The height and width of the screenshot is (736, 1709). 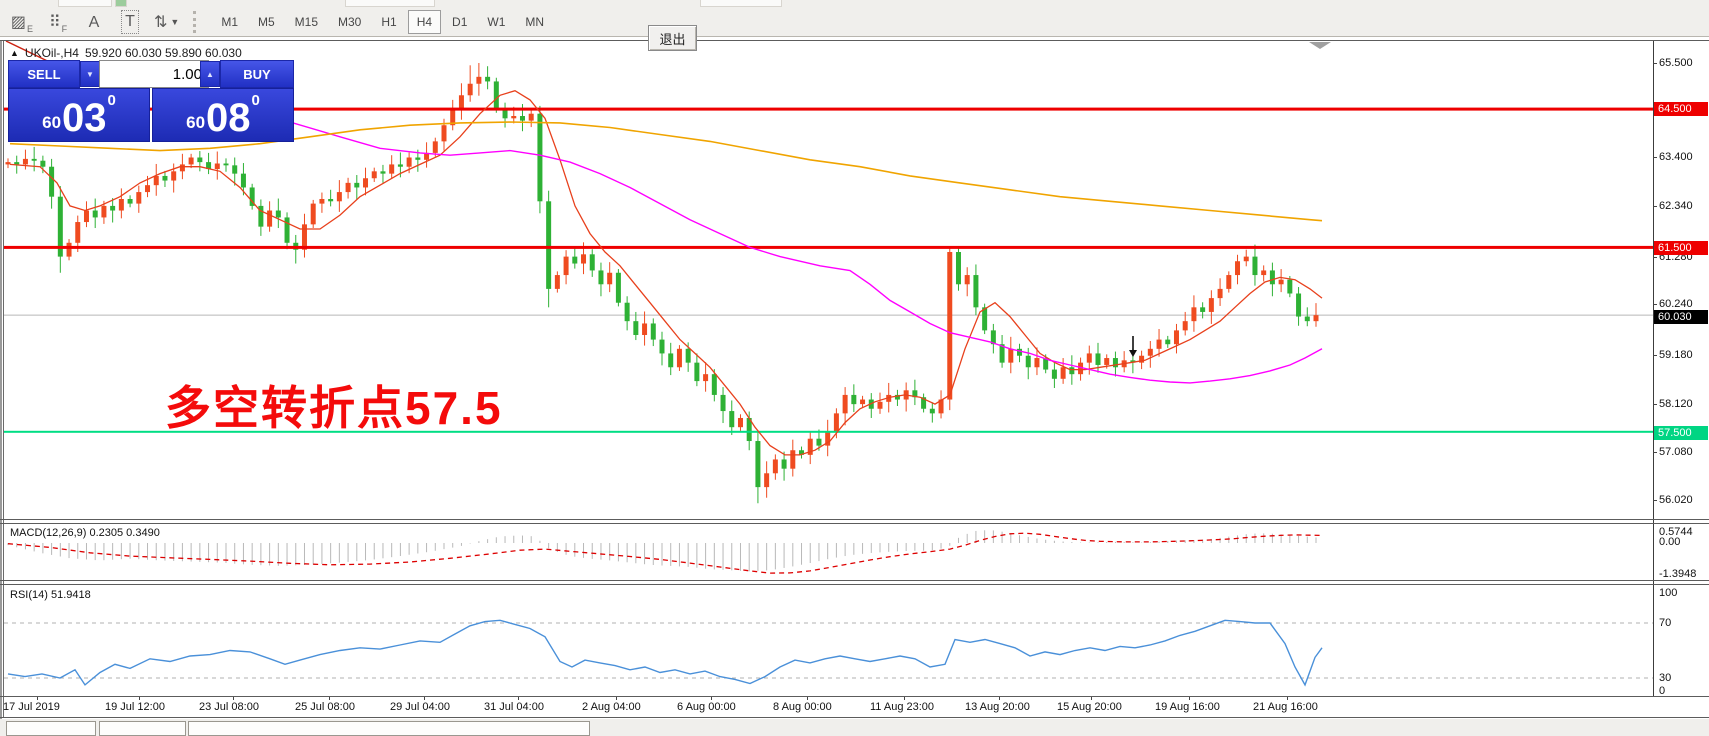 I want to click on exit-button: 退出, so click(x=672, y=38).